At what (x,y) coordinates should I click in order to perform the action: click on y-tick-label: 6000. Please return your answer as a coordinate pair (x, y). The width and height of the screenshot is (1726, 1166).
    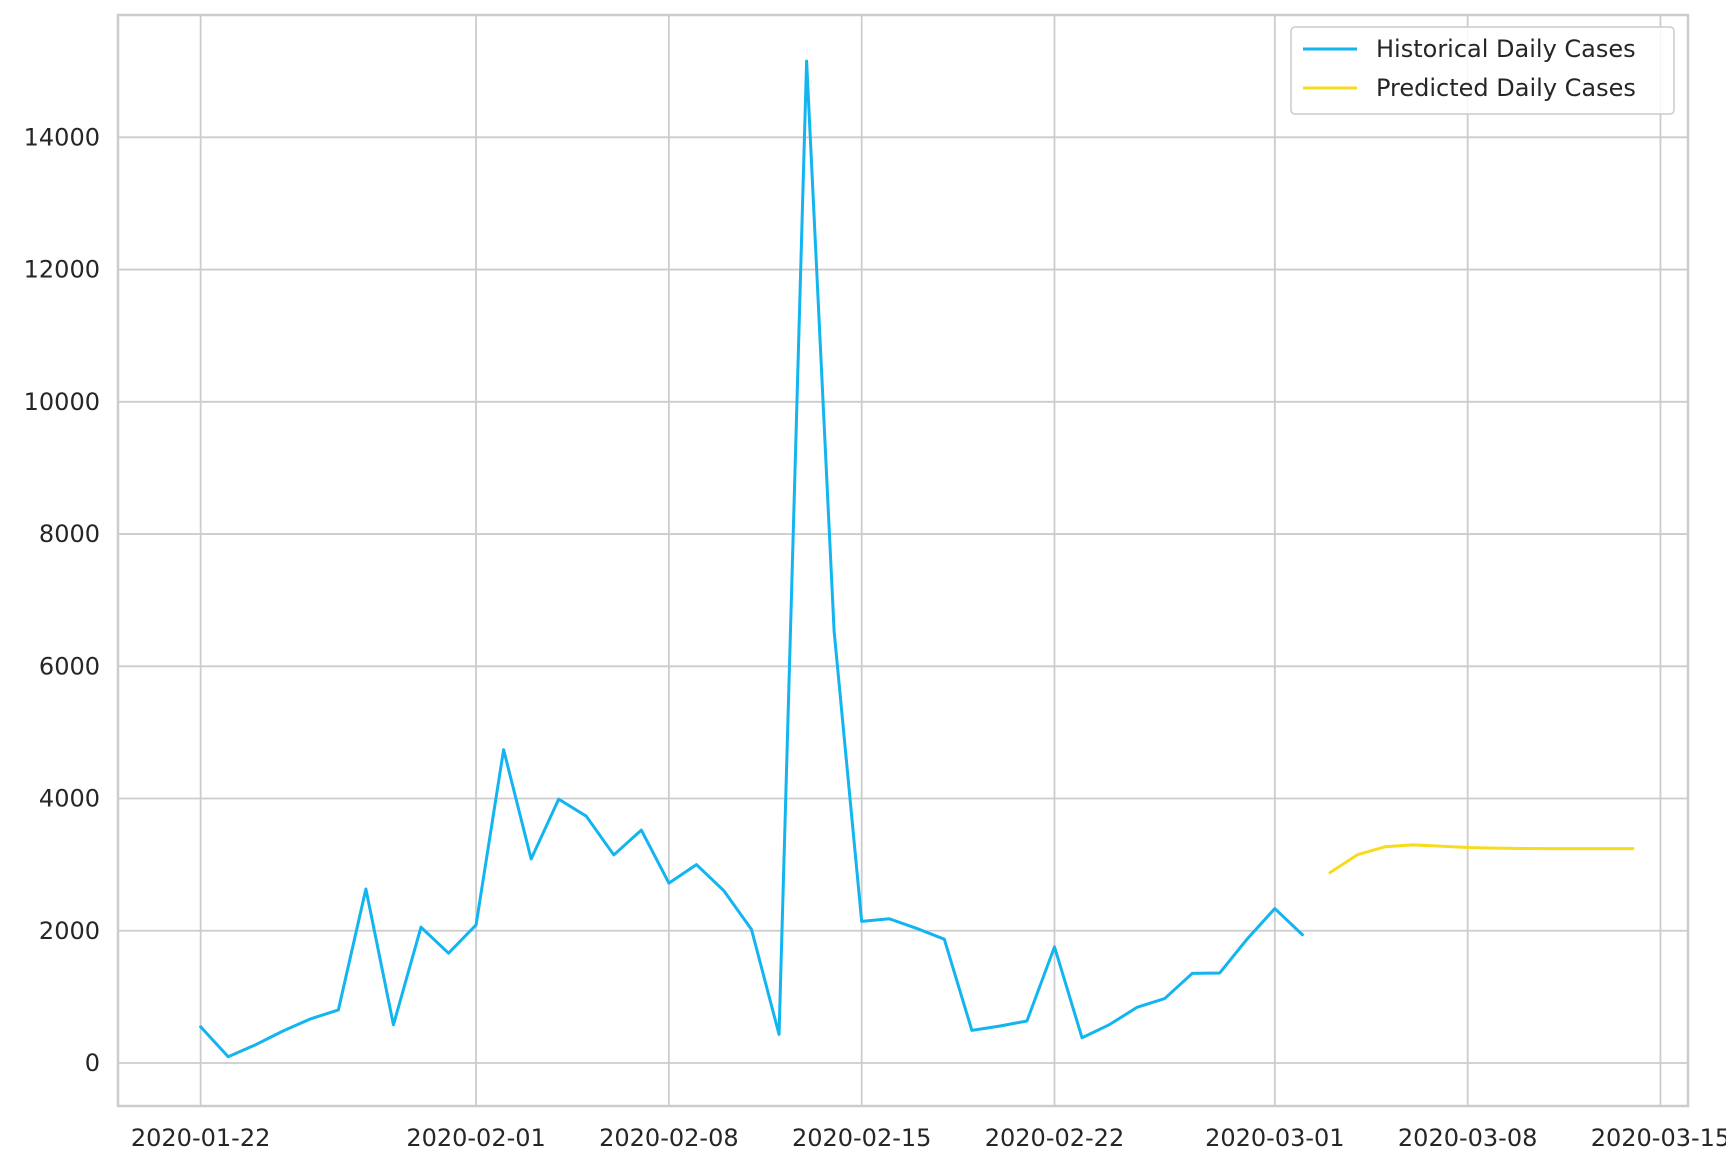
    Looking at the image, I should click on (69, 666).